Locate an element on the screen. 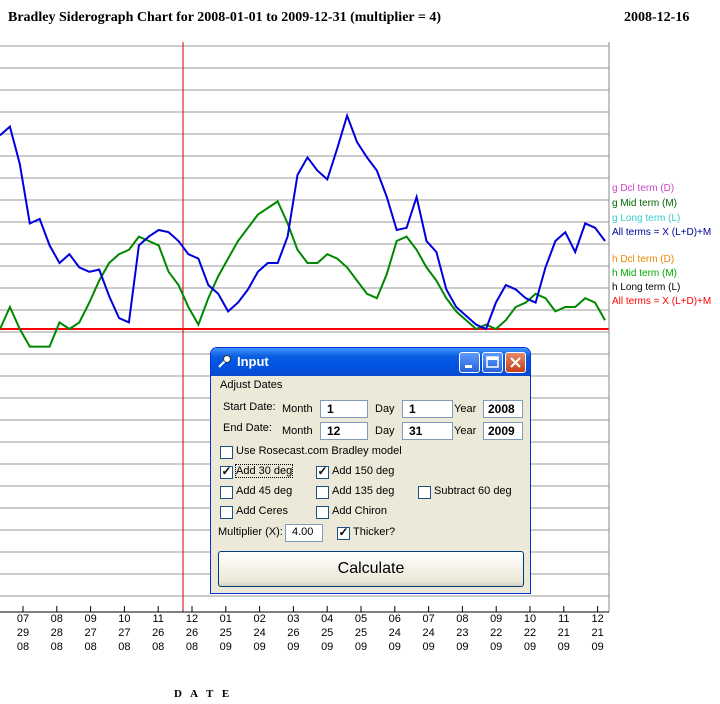 Image resolution: width=720 pixels, height=704 pixels. subtract-60-label: Subtract 60 deg is located at coordinates (473, 491).